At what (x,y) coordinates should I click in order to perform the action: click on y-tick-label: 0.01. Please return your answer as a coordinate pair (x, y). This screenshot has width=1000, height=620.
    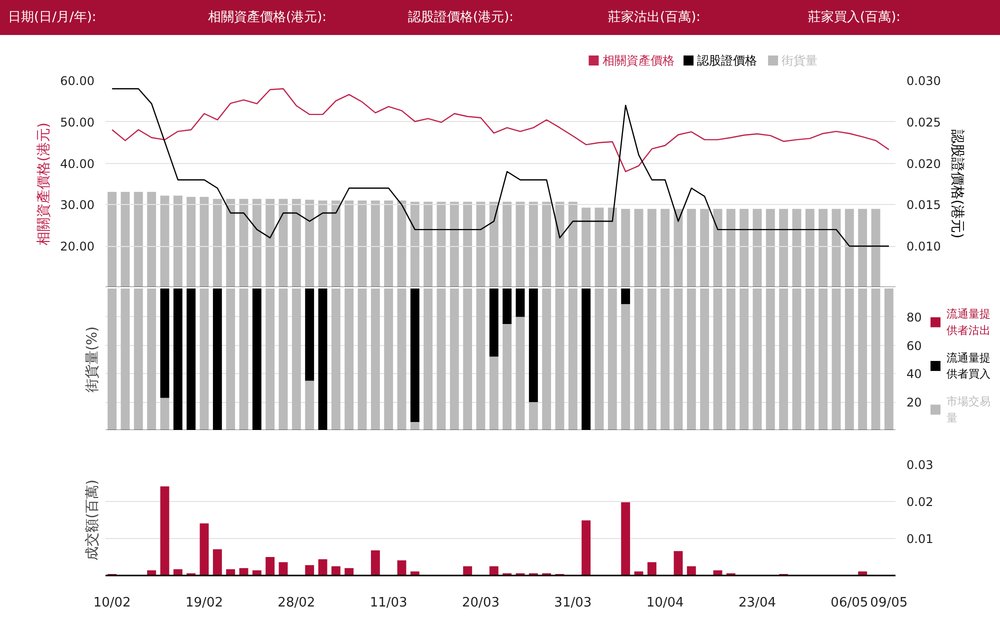
    Looking at the image, I should click on (920, 539).